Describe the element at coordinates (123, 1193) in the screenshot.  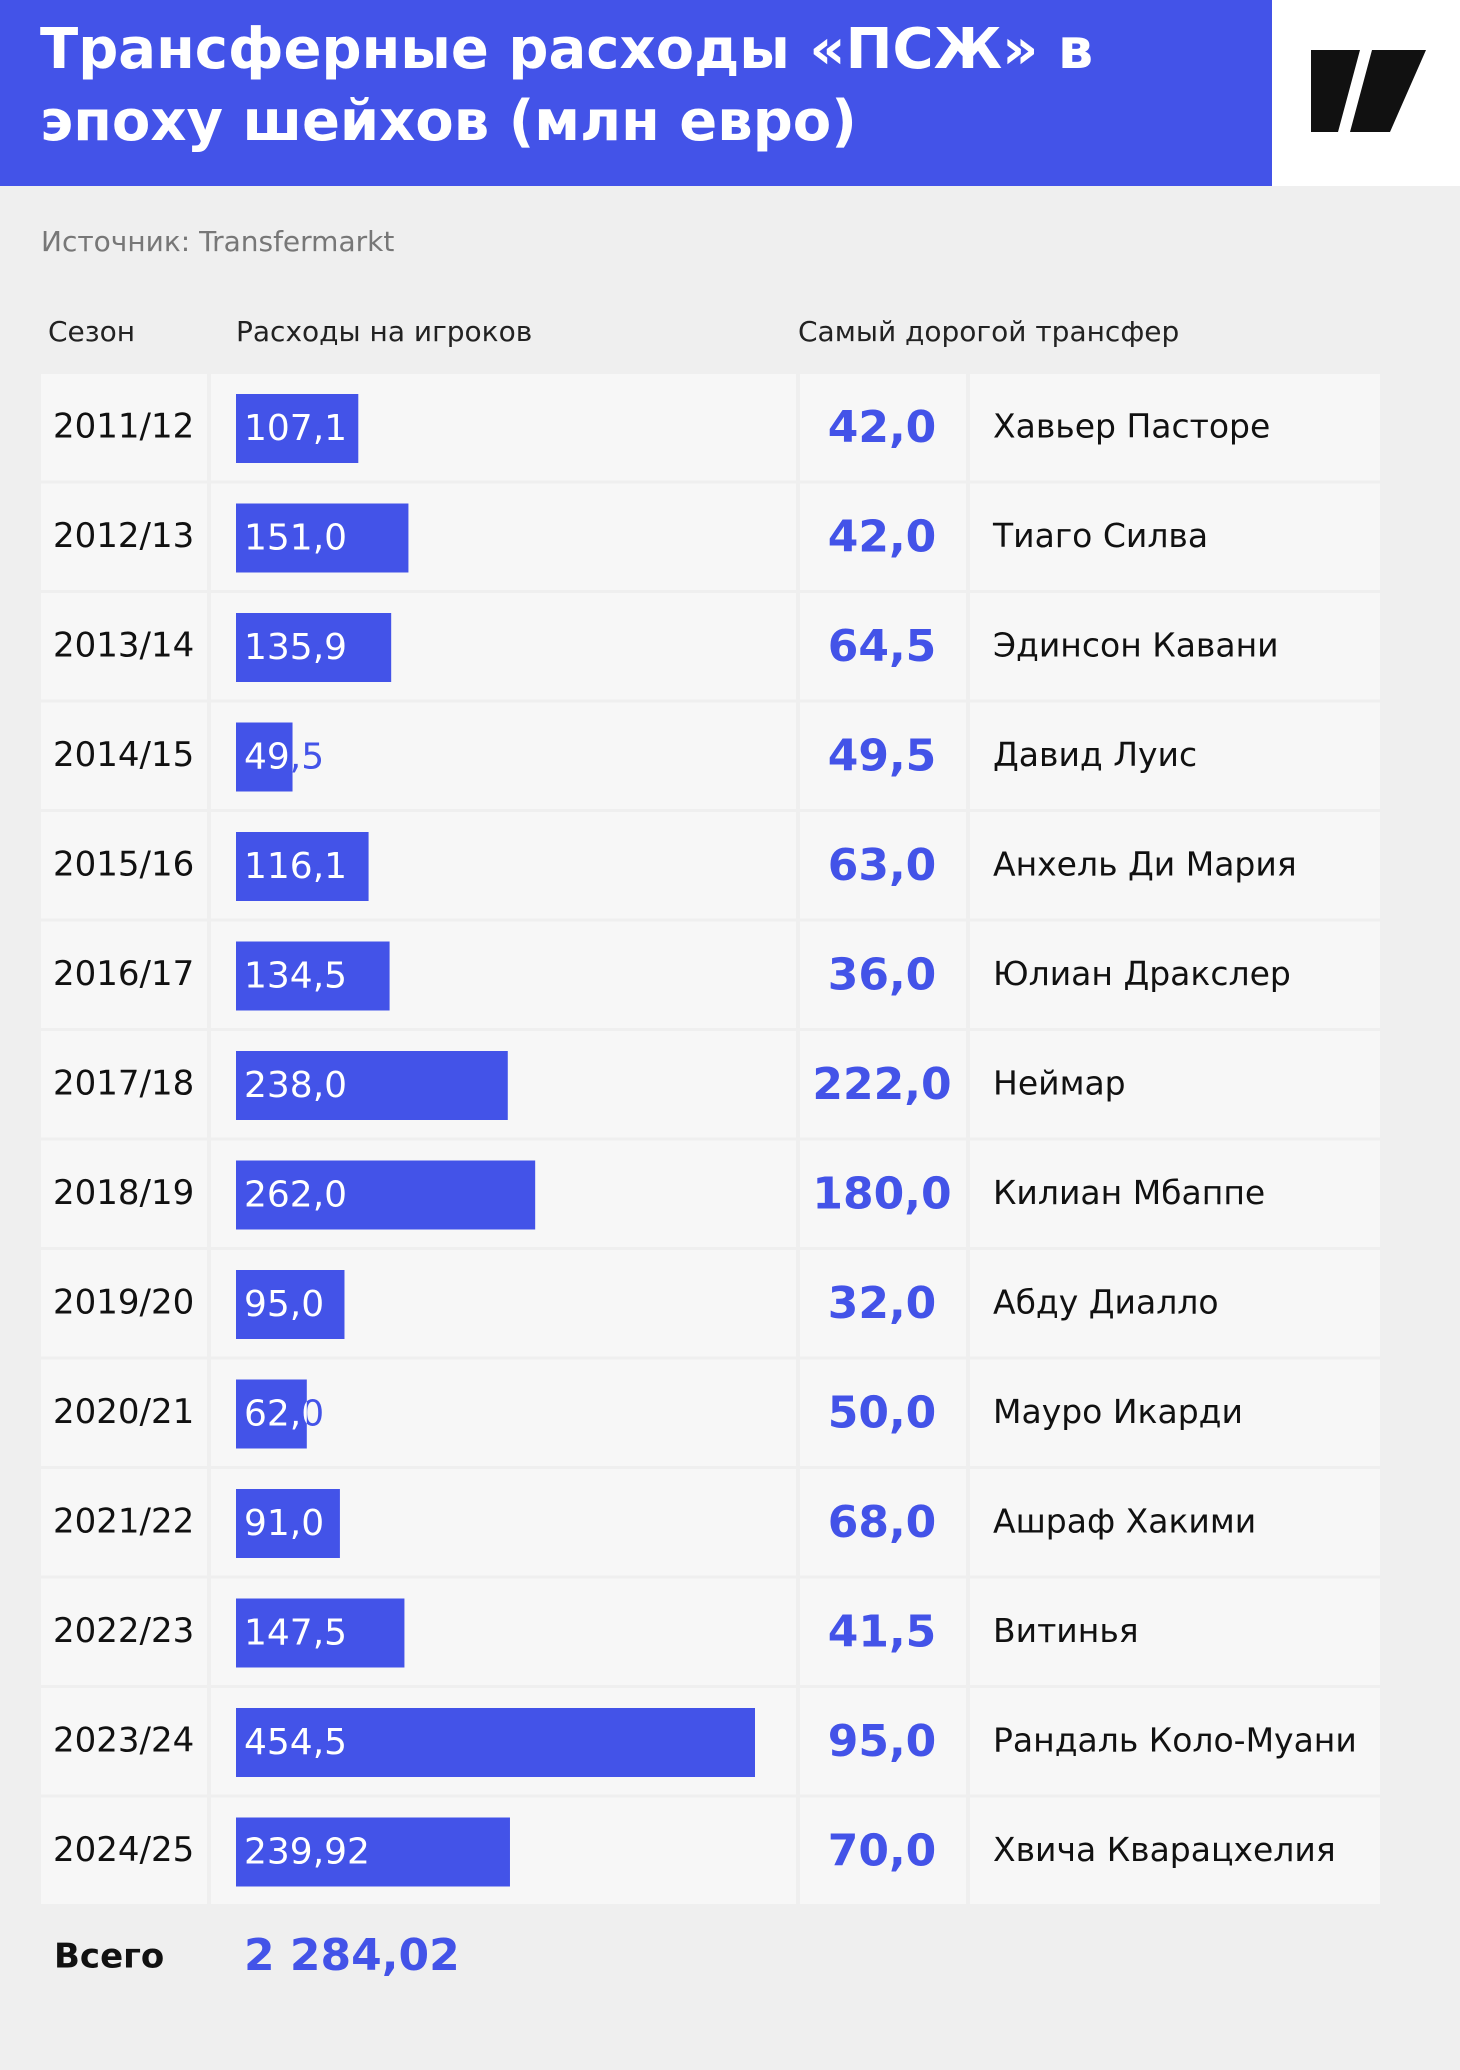
I see `season: 2018/19` at that location.